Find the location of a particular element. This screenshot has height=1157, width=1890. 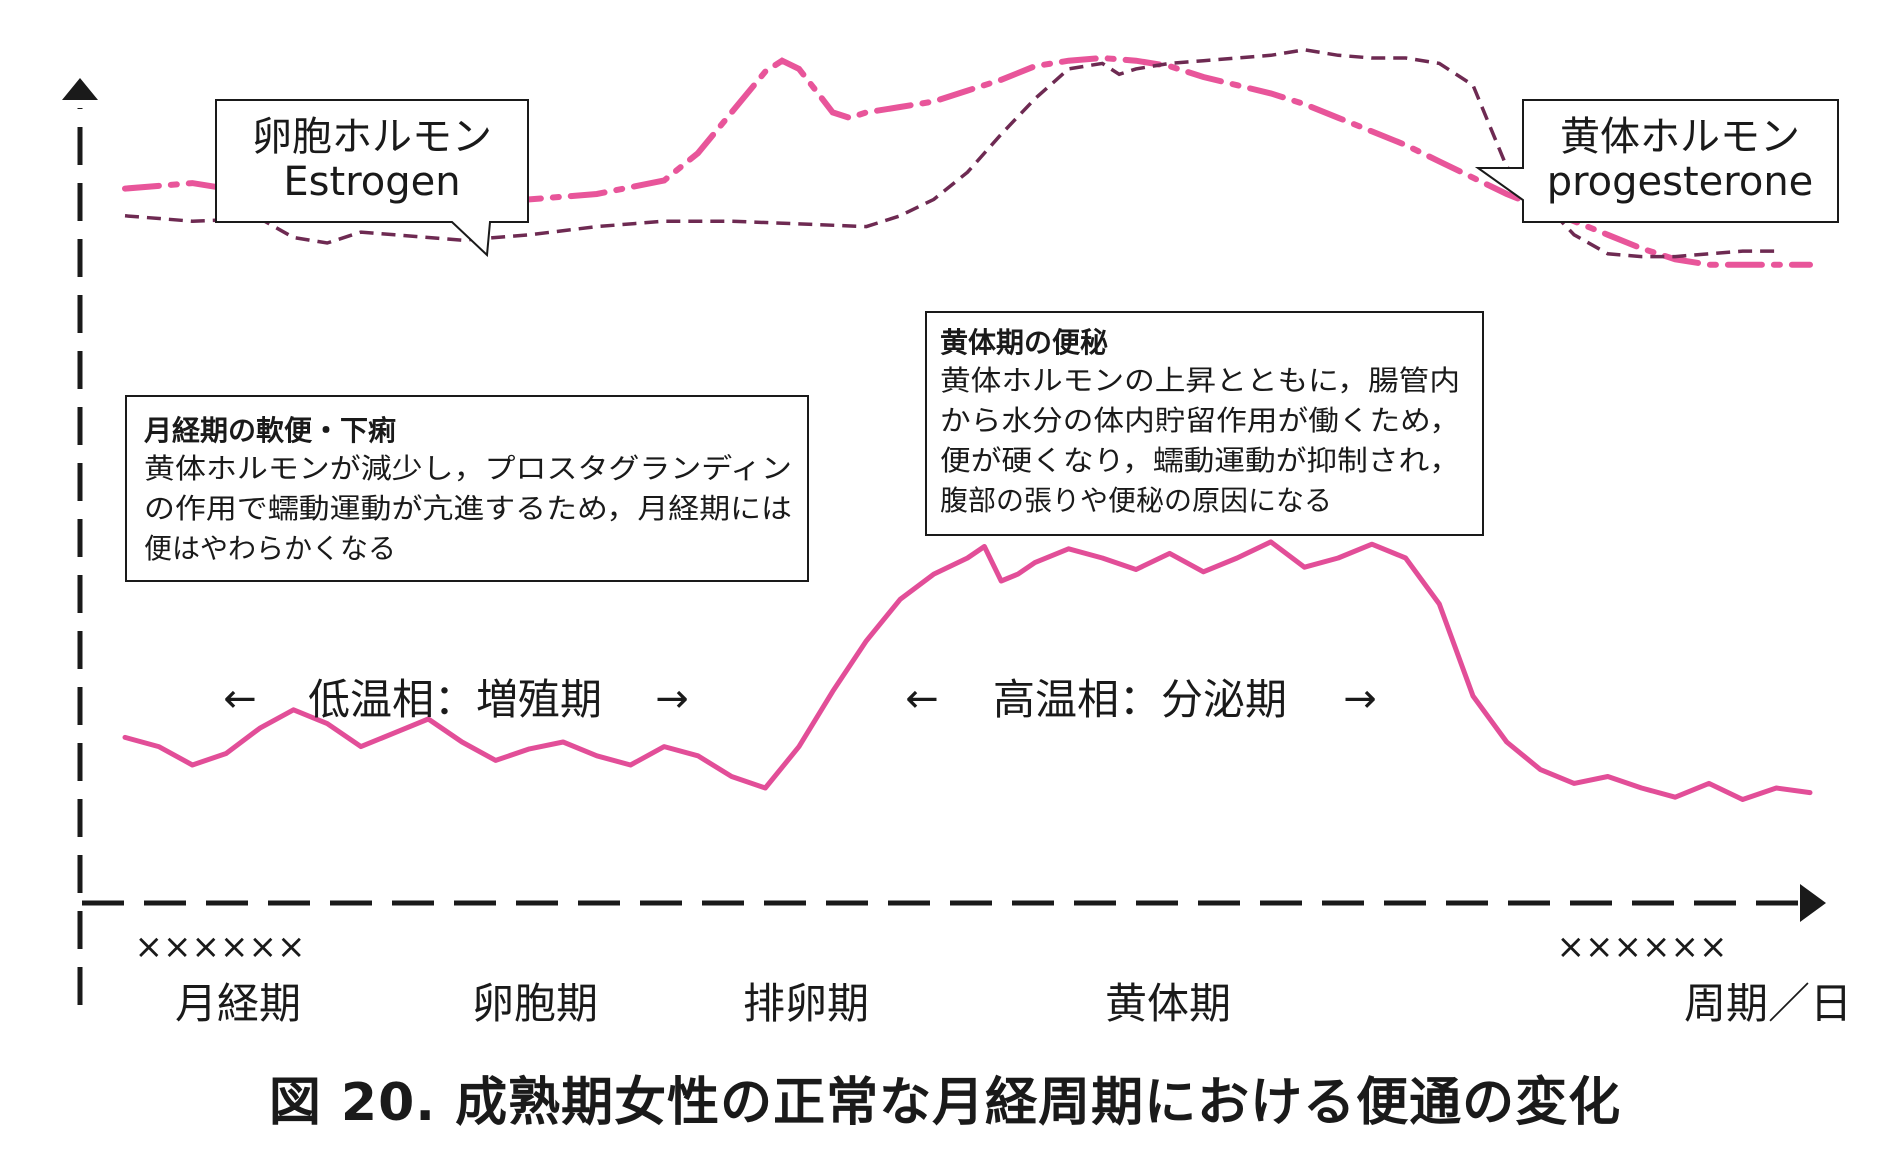

luteal-info-frame is located at coordinates (1204, 423).